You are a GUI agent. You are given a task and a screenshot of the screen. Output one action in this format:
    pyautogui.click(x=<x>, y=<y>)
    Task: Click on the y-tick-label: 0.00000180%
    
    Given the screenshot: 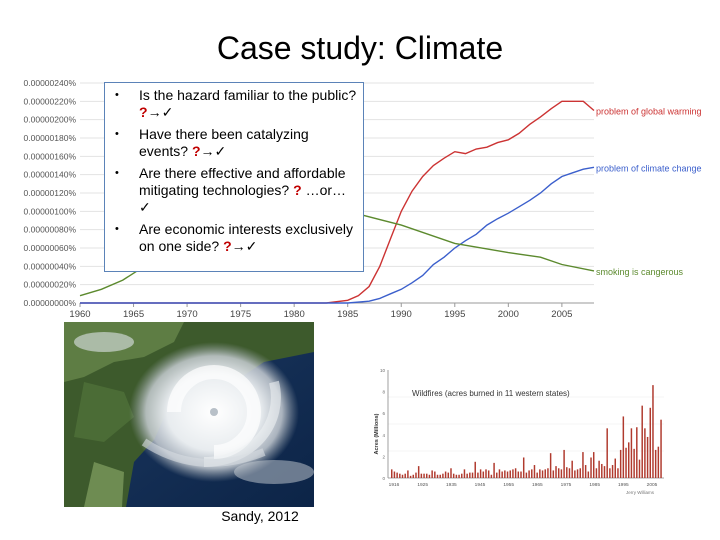 What is the action you would take?
    pyautogui.click(x=50, y=138)
    